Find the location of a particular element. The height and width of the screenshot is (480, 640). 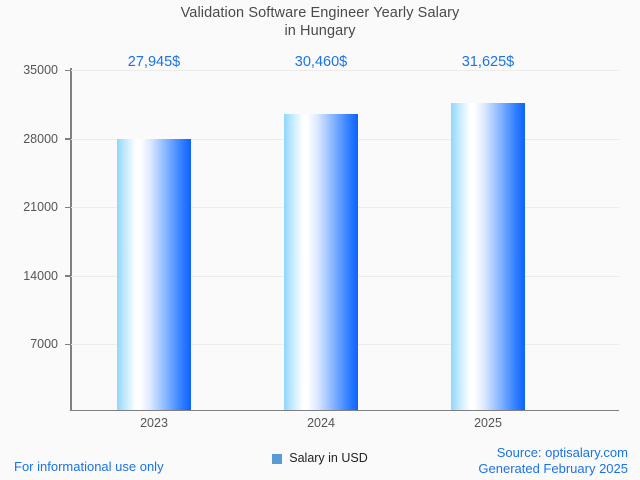

chart-legend: Salary in USD is located at coordinates (320, 458).